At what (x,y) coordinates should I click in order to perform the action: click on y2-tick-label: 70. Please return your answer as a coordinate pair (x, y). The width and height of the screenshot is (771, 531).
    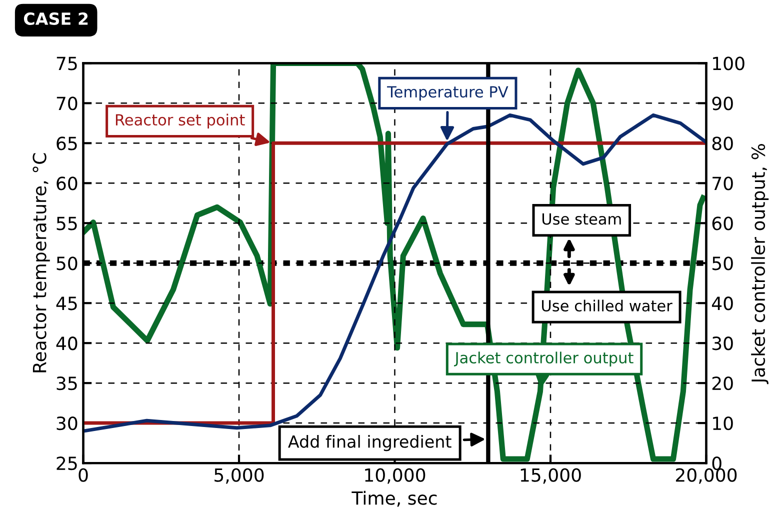
    Looking at the image, I should click on (722, 183).